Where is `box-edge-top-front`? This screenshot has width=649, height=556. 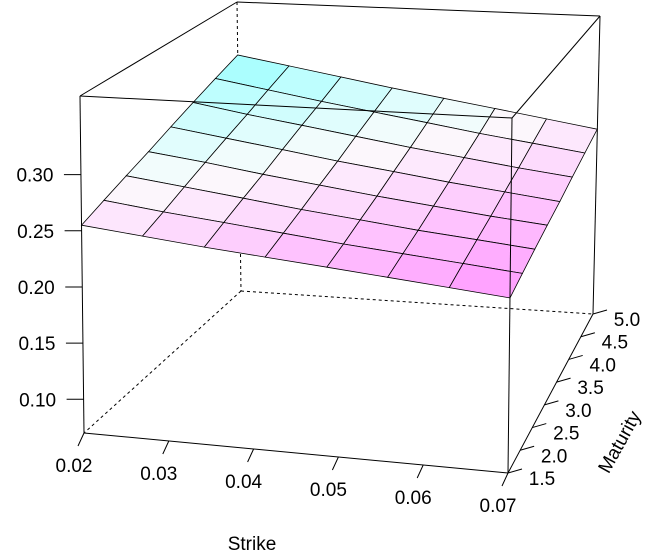 box-edge-top-front is located at coordinates (296, 107).